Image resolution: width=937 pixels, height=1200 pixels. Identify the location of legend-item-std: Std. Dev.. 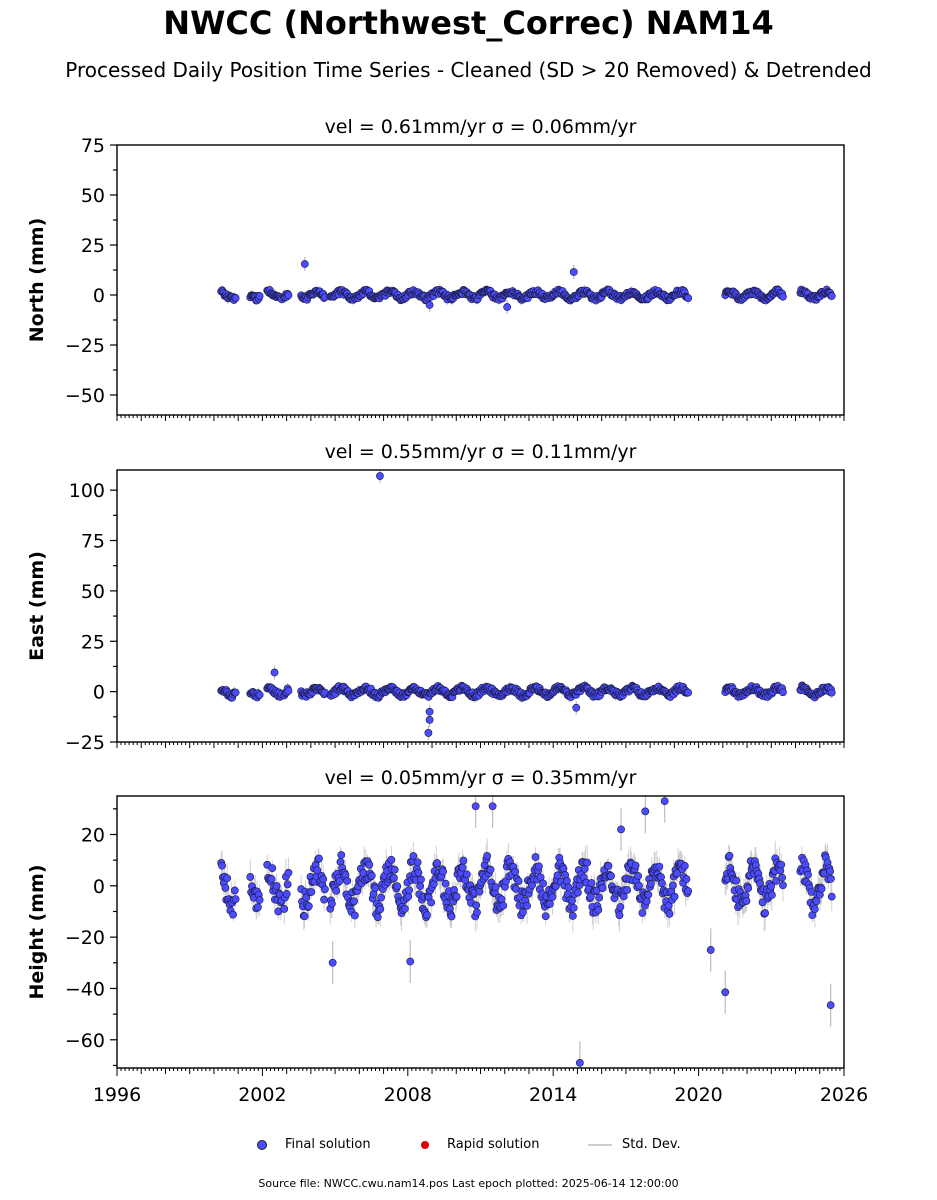
(634, 1144).